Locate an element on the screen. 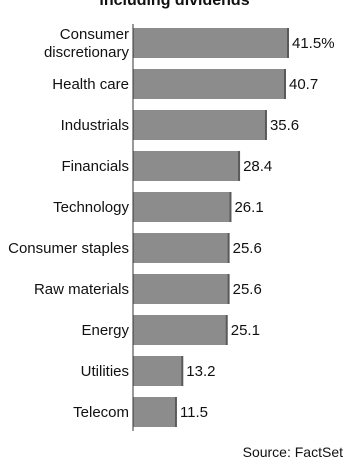  value-label-3: 28.4 is located at coordinates (257, 166).